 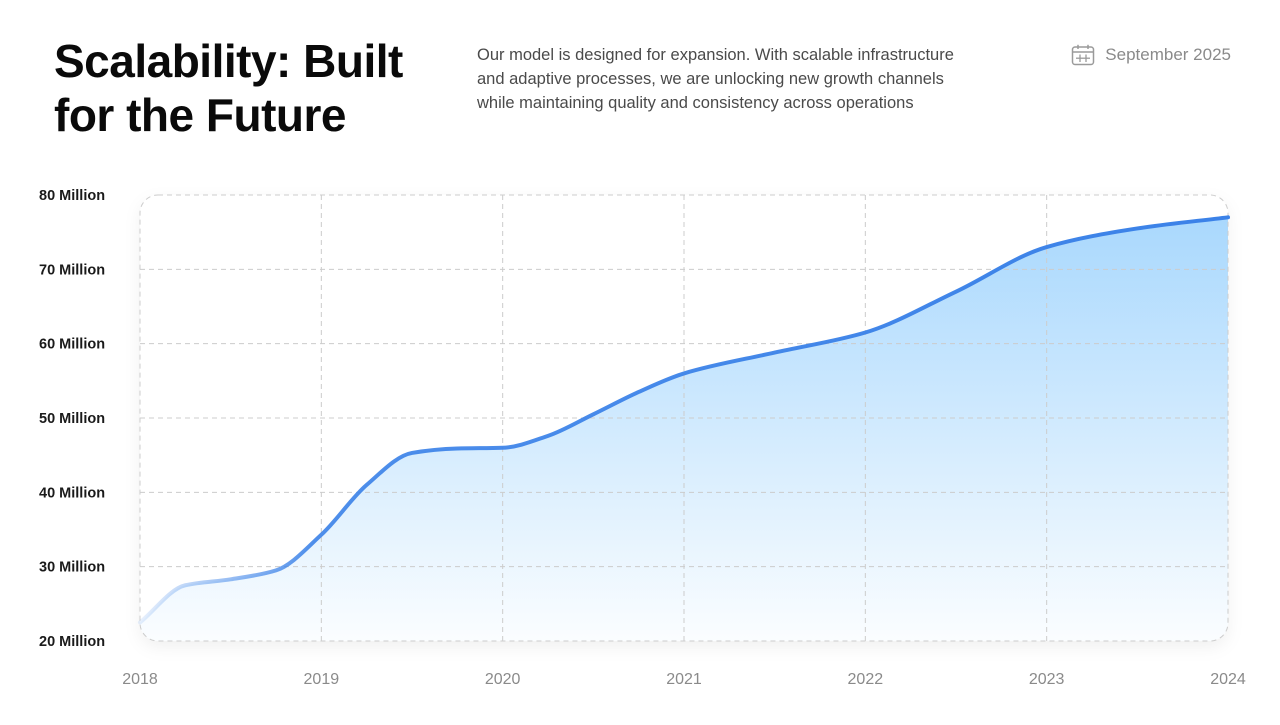 What do you see at coordinates (1168, 54) in the screenshot?
I see `date-label: September 2025` at bounding box center [1168, 54].